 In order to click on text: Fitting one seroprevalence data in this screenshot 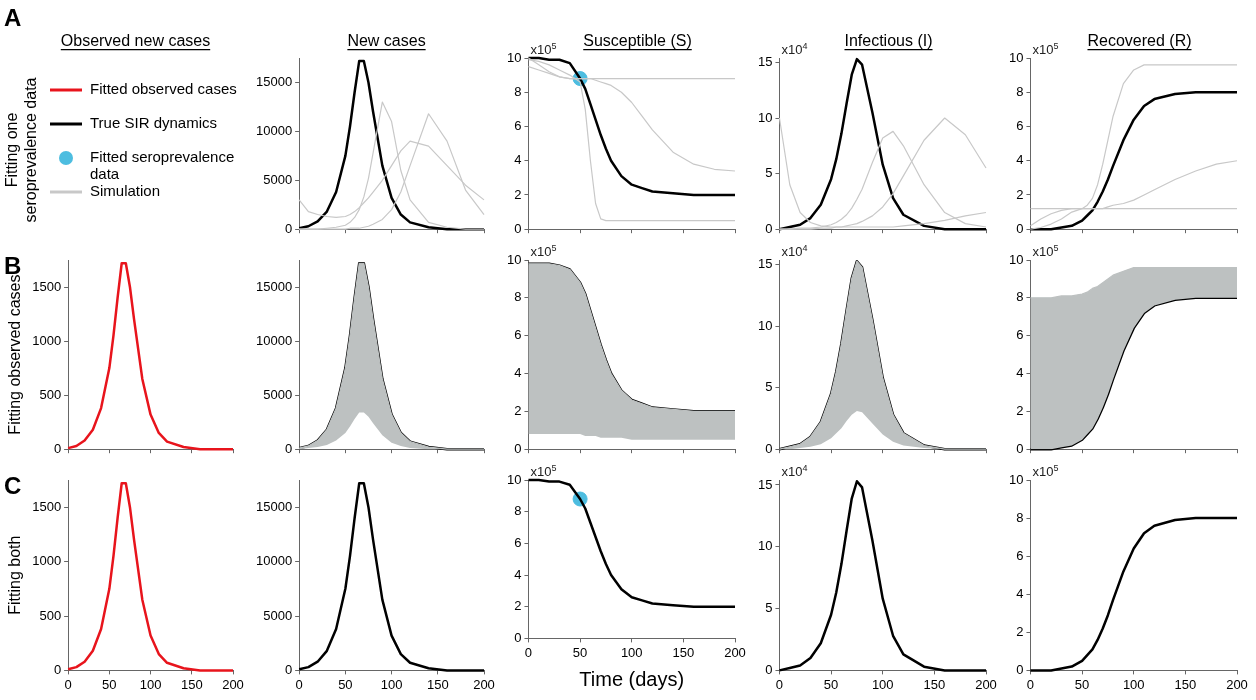, I will do `click(20, 150)`.